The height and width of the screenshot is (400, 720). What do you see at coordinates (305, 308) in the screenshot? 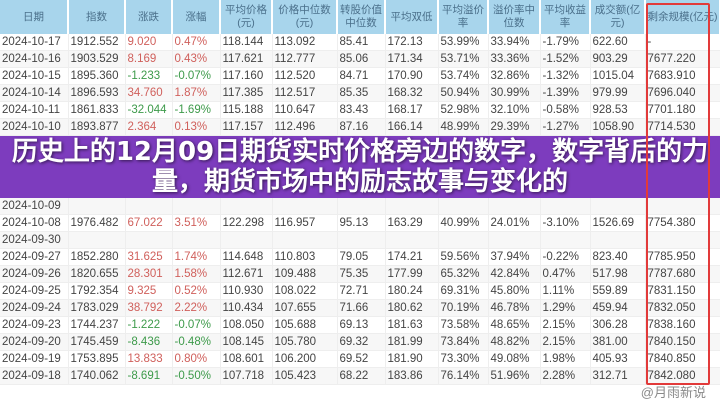
I see `table-cell: 107.655` at bounding box center [305, 308].